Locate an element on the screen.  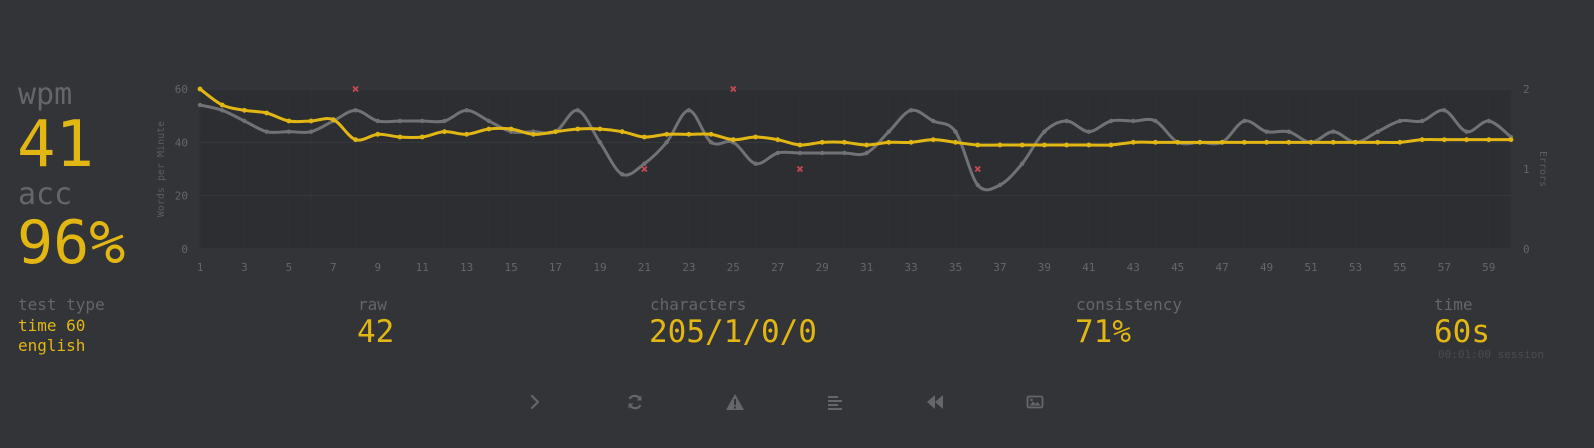
save-screenshot-button is located at coordinates (1035, 402).